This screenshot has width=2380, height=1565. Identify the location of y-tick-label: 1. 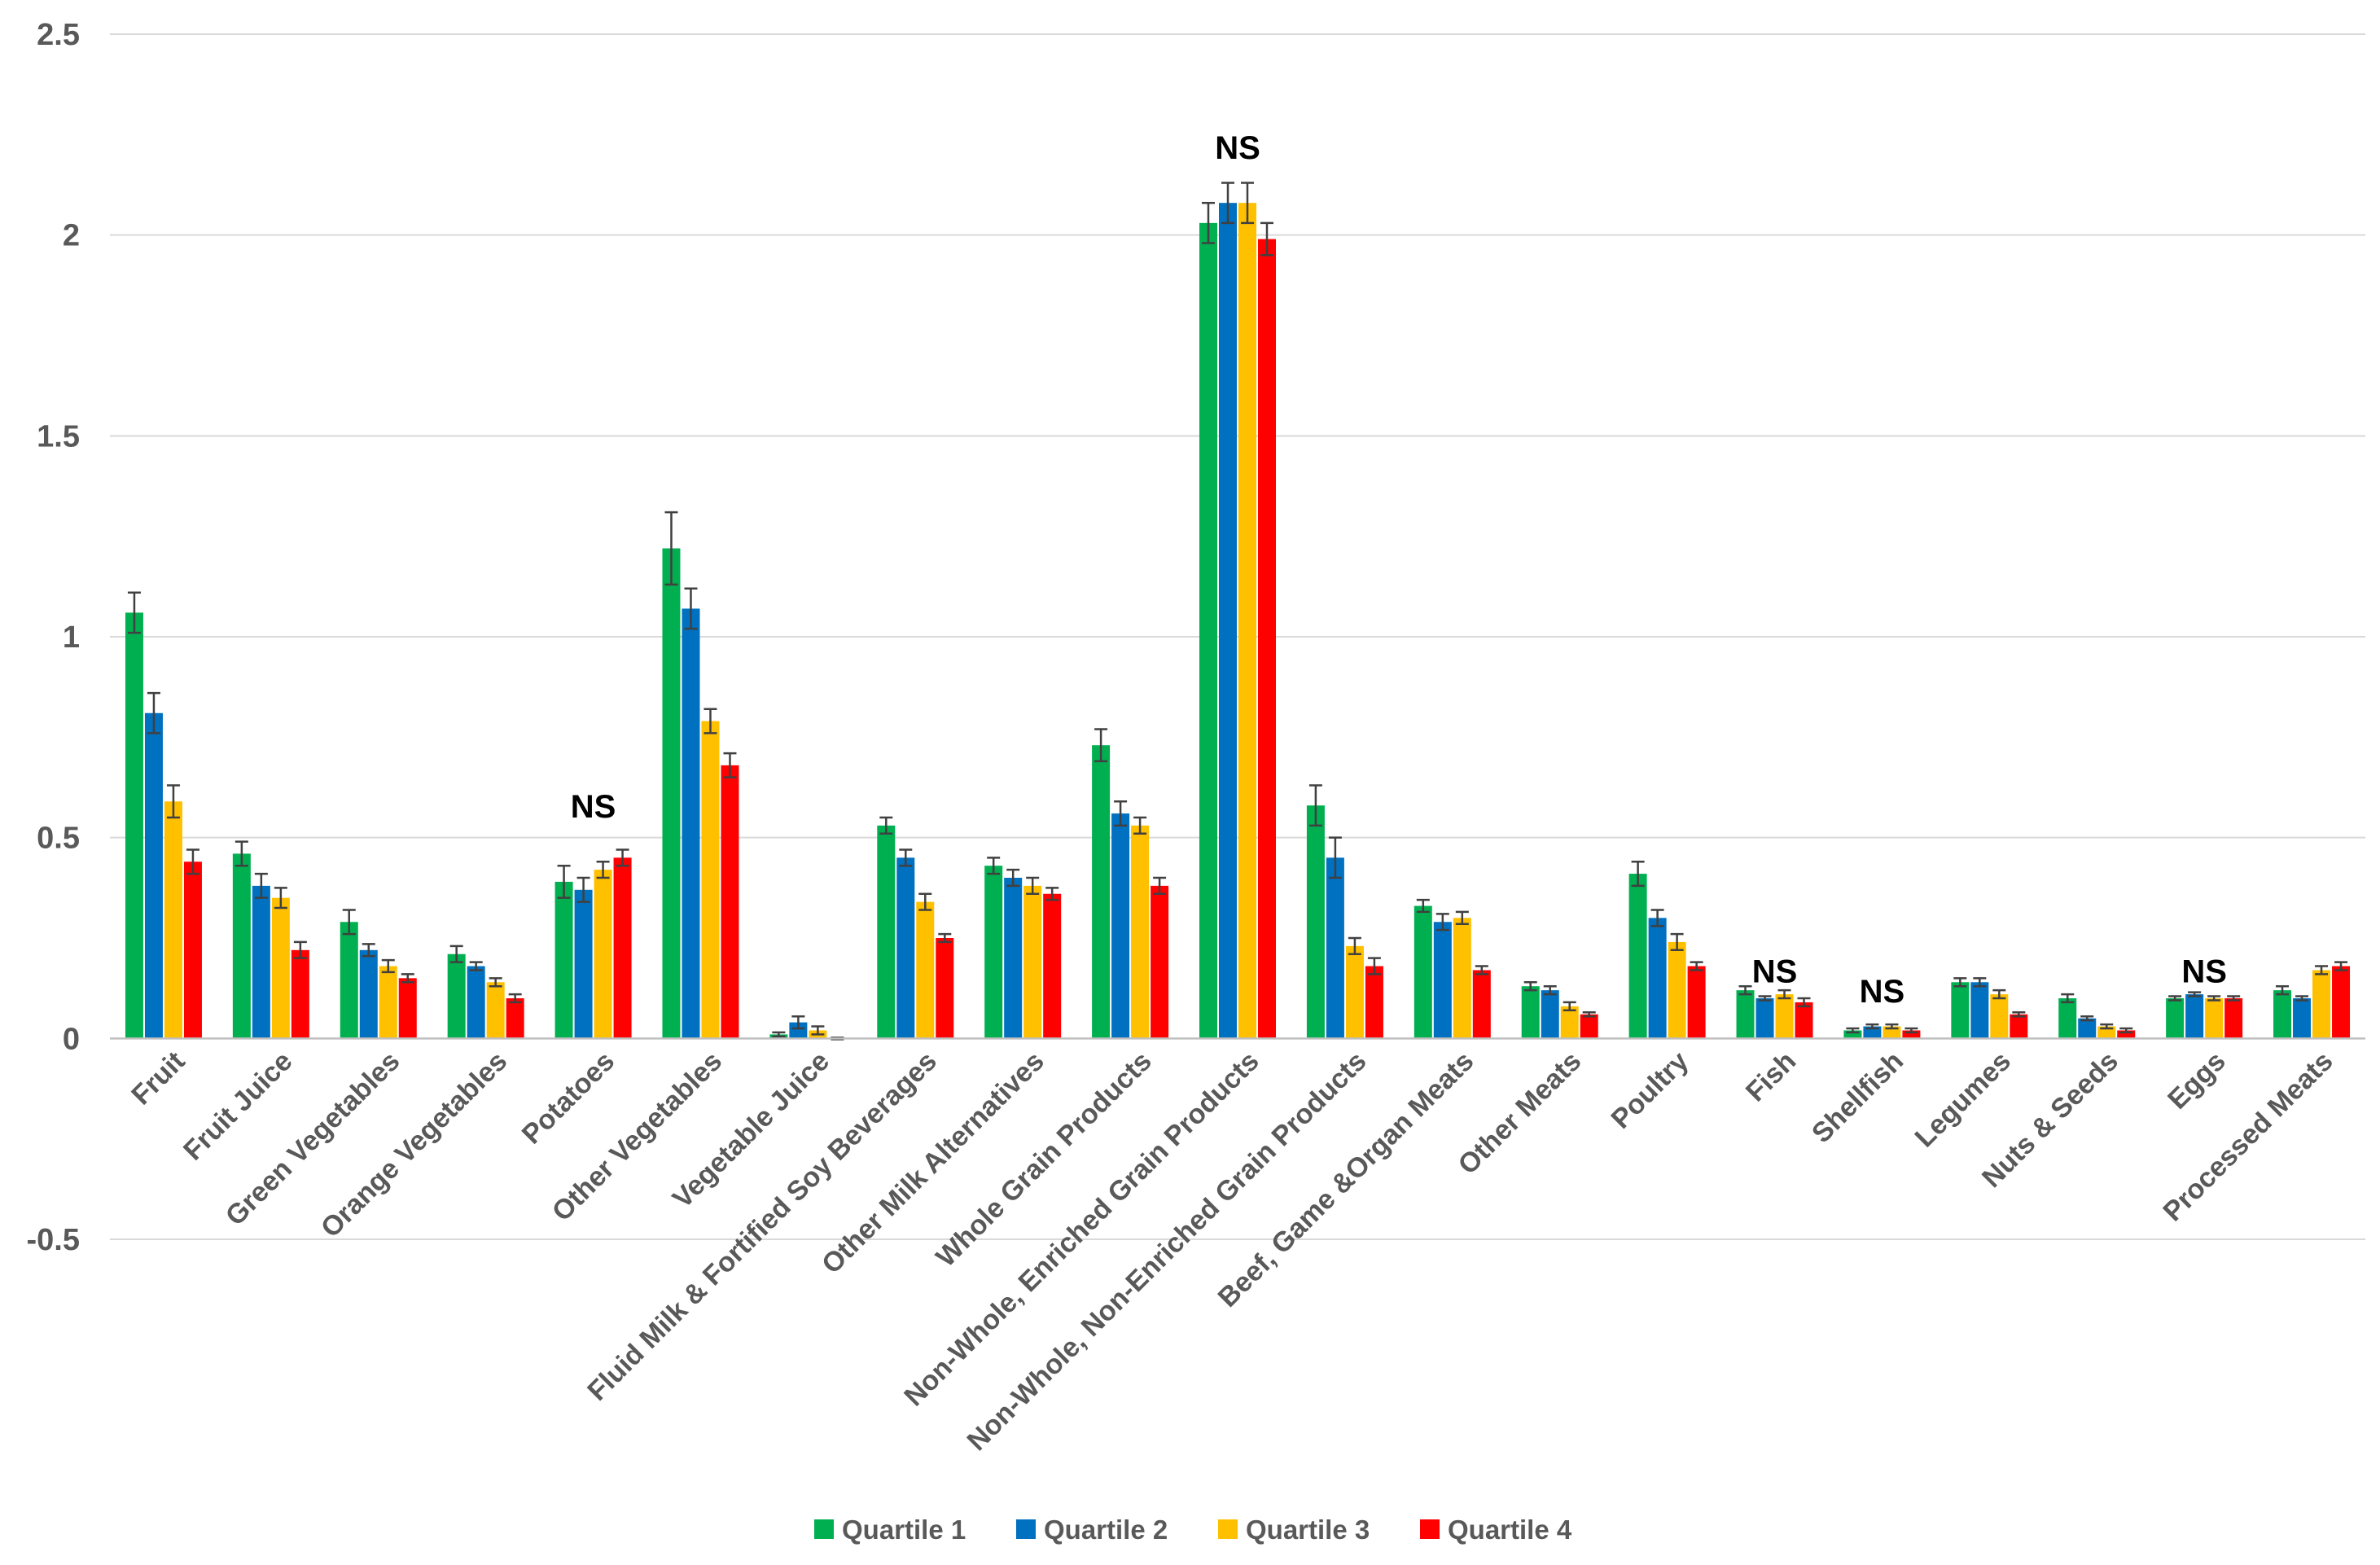
(71, 638).